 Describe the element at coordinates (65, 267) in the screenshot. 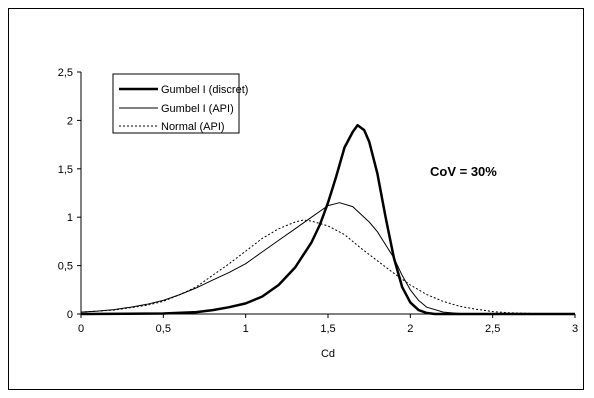

I see `y-tick-label: 0,5` at that location.